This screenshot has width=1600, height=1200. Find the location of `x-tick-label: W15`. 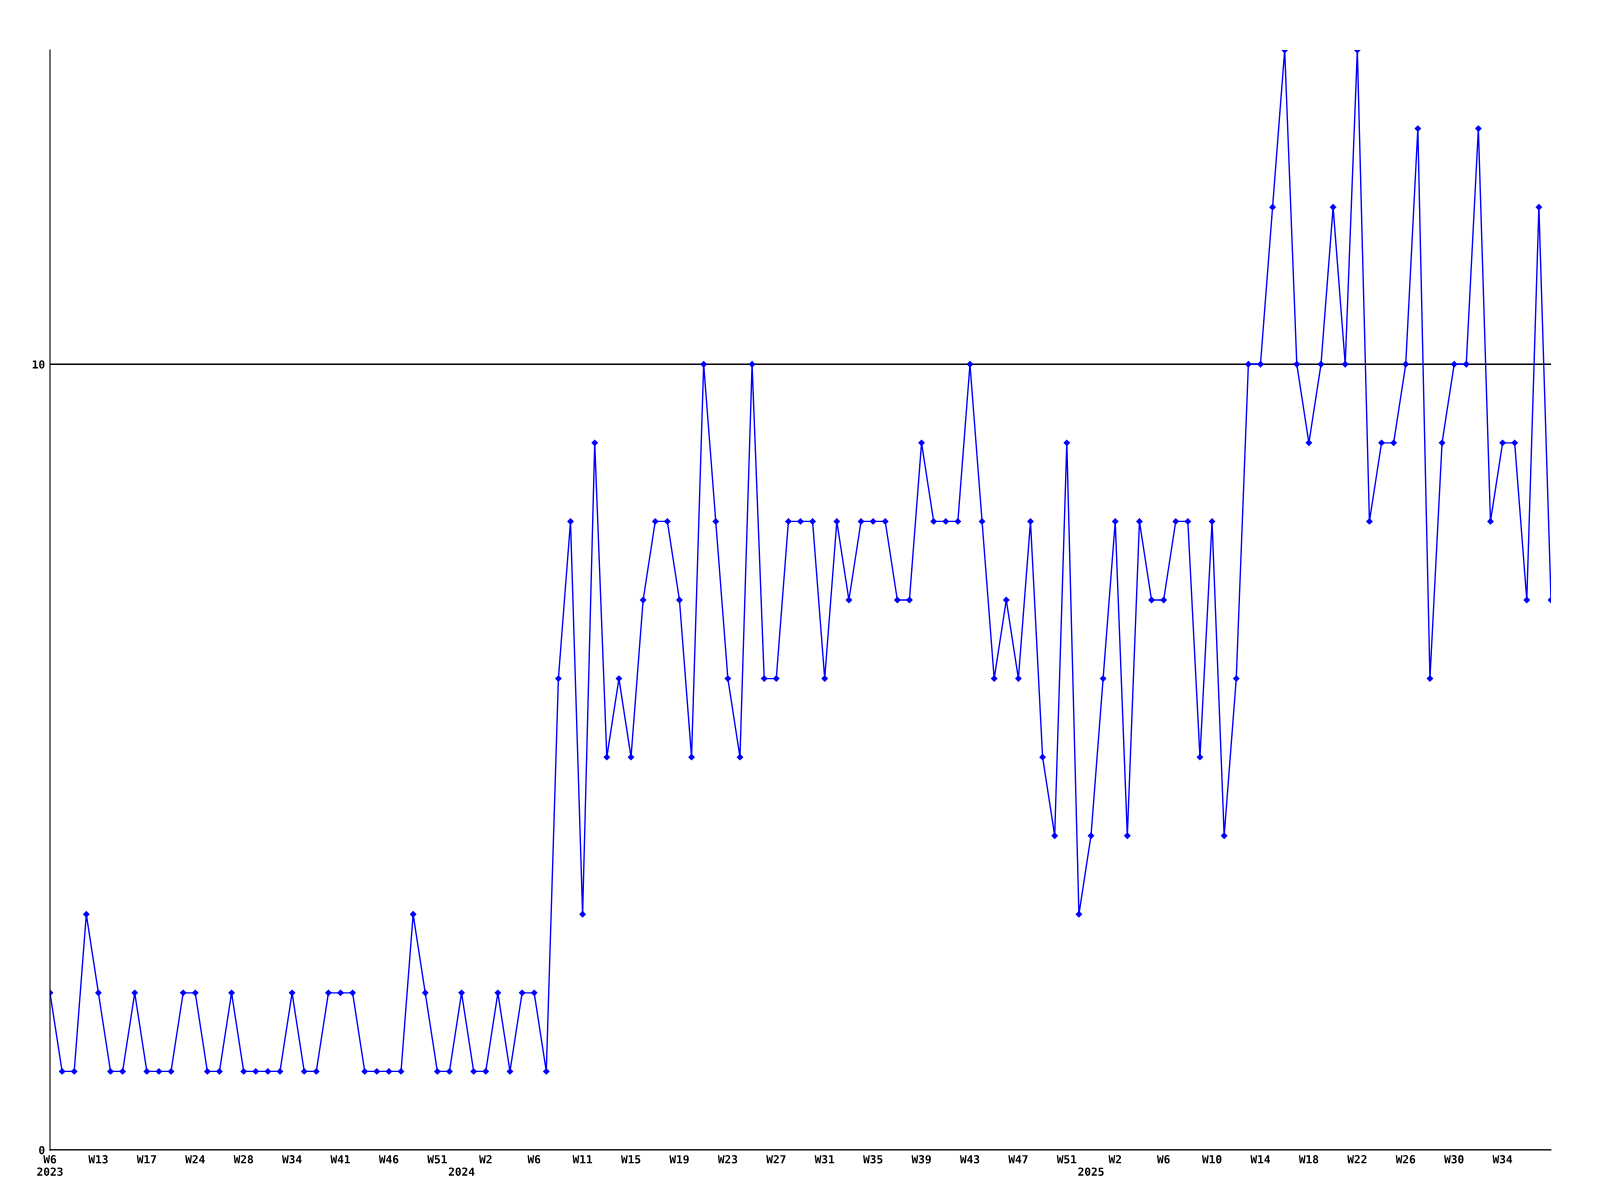

x-tick-label: W15 is located at coordinates (631, 1159).